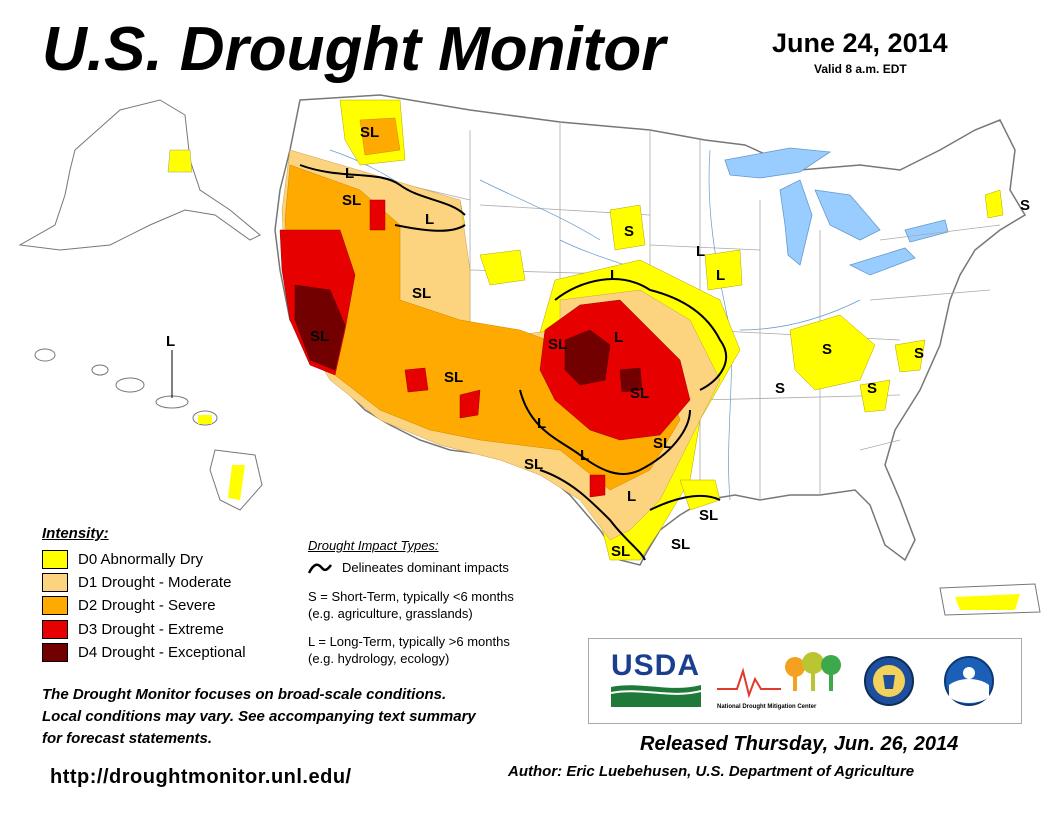 The width and height of the screenshot is (1056, 816). Describe the element at coordinates (779, 675) in the screenshot. I see `ndmc-trees-icon` at that location.